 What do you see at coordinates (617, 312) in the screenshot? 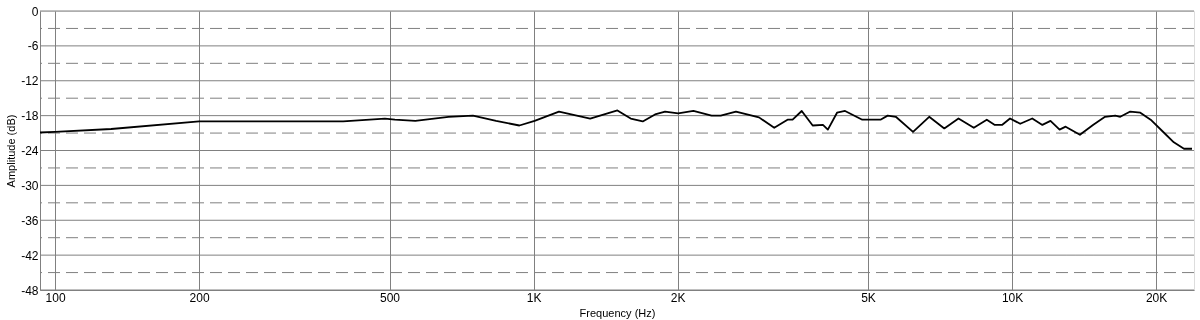
I see `x-axis-title: Frequency (Hz)` at bounding box center [617, 312].